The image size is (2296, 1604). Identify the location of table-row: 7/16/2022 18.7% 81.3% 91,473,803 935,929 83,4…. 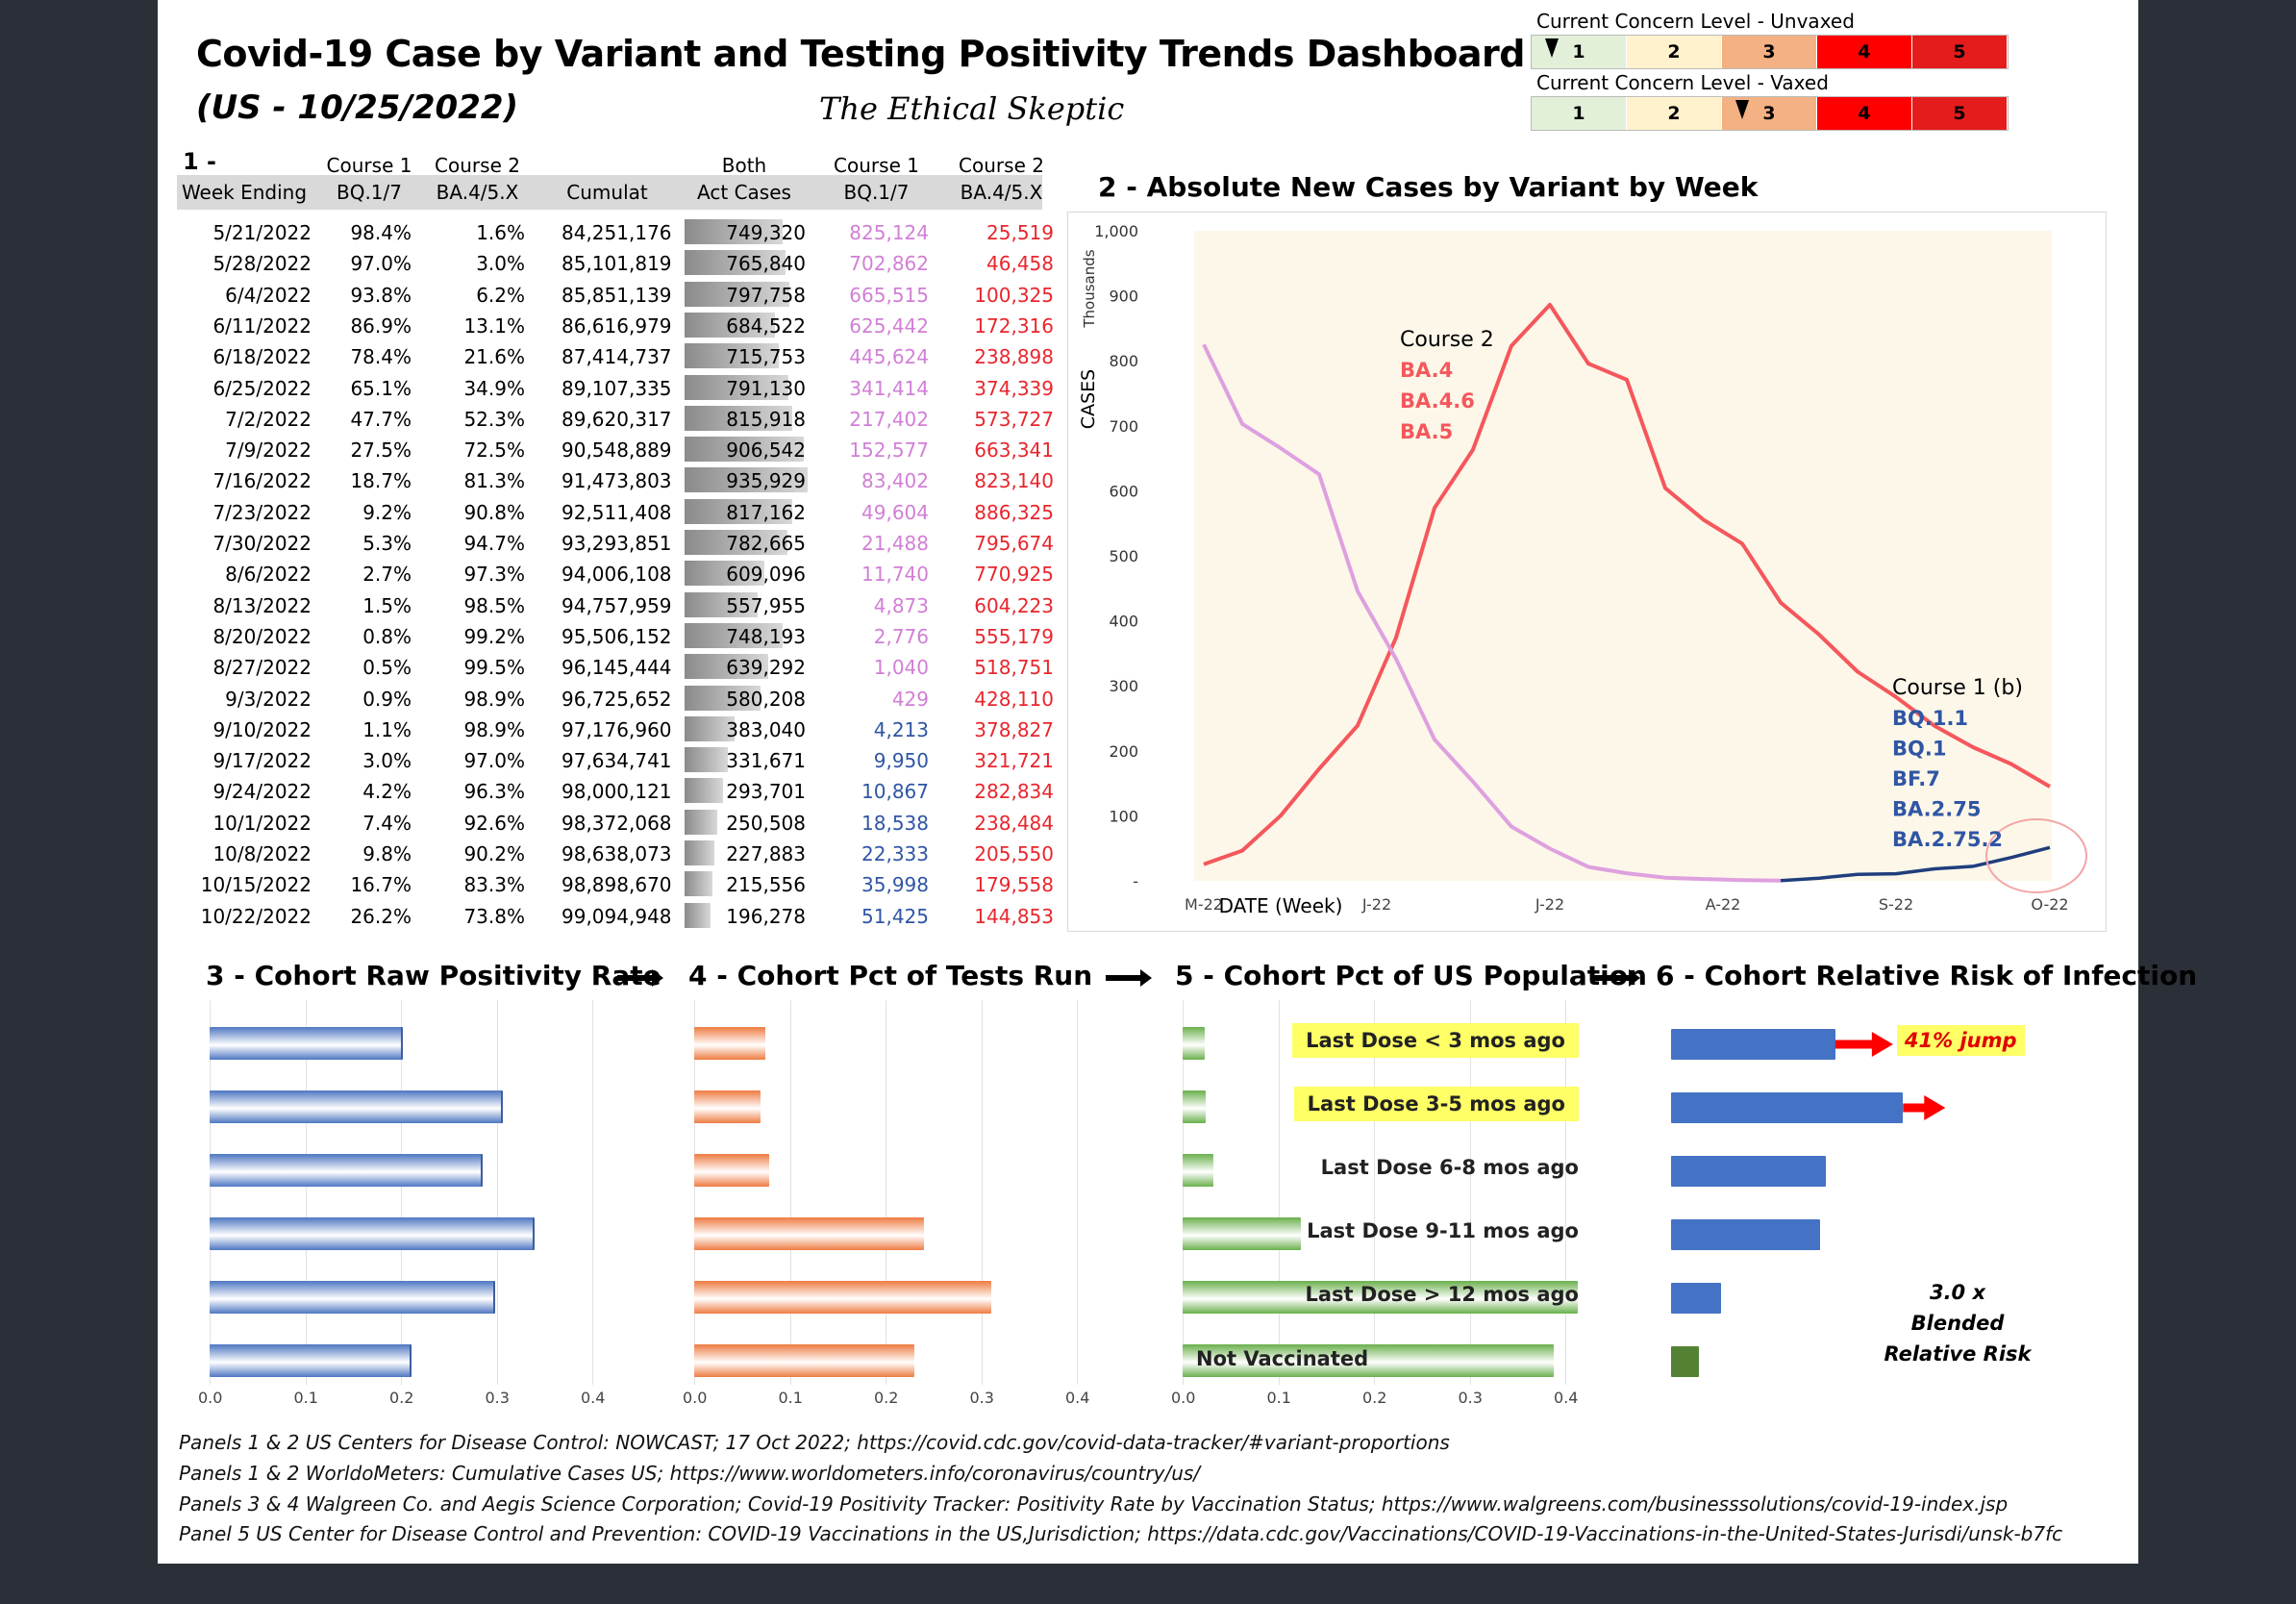
(615, 480).